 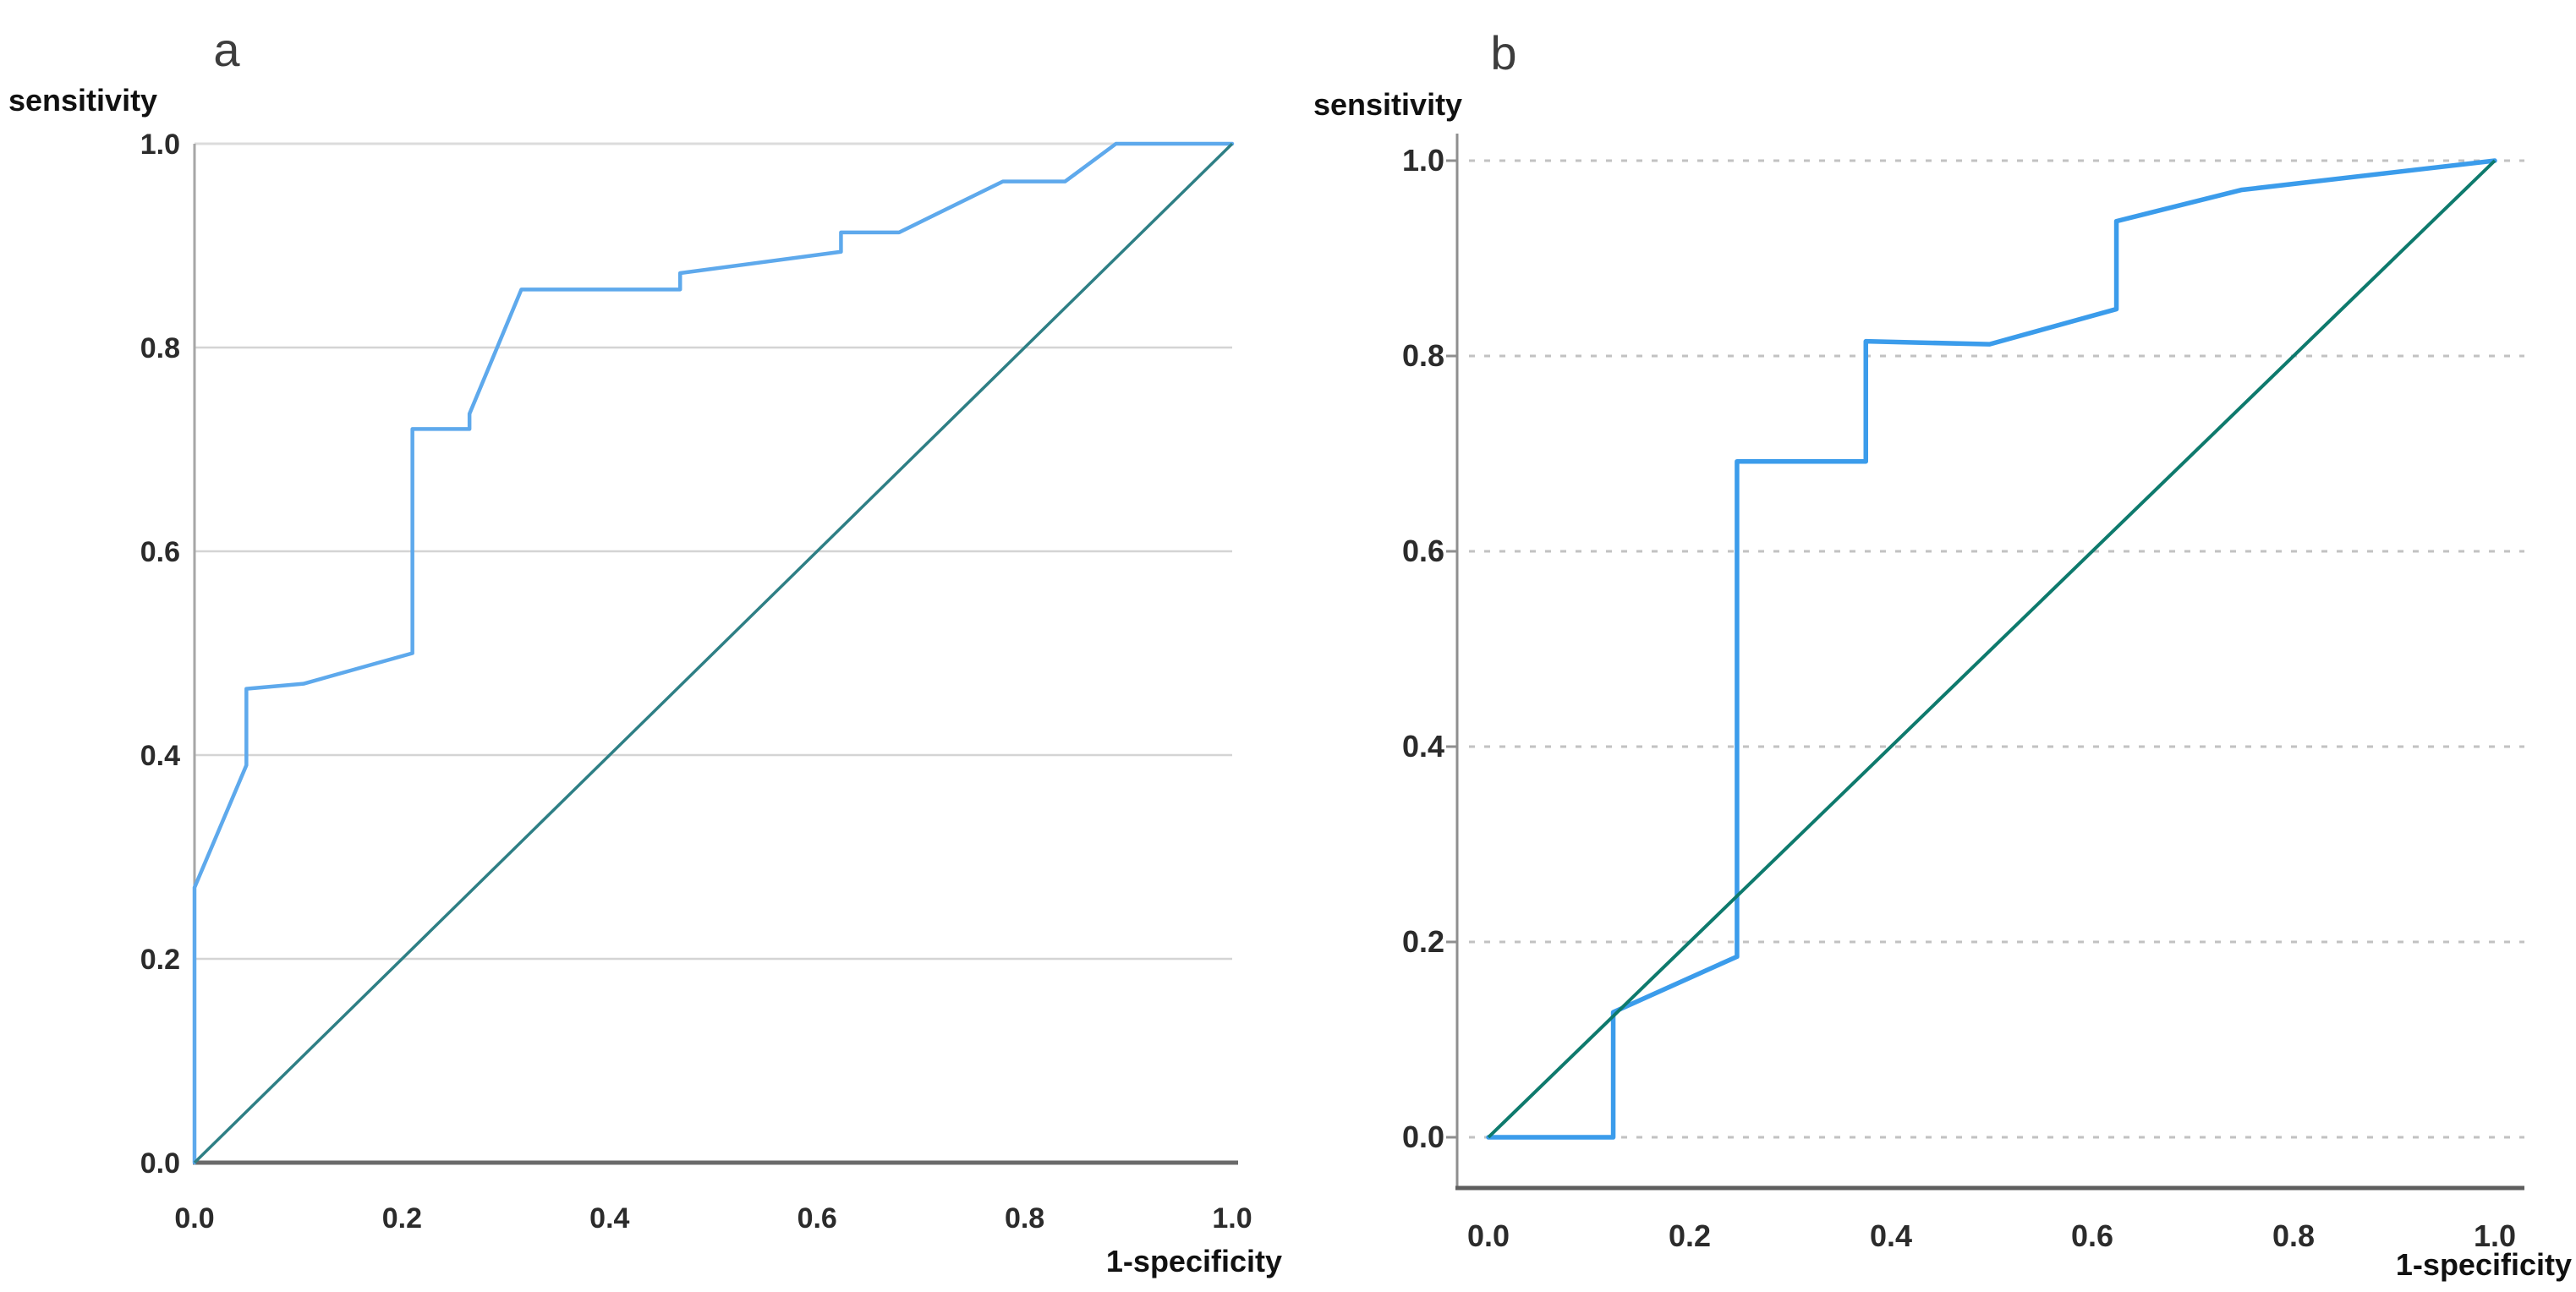 I want to click on panel-label: a, so click(x=226, y=50).